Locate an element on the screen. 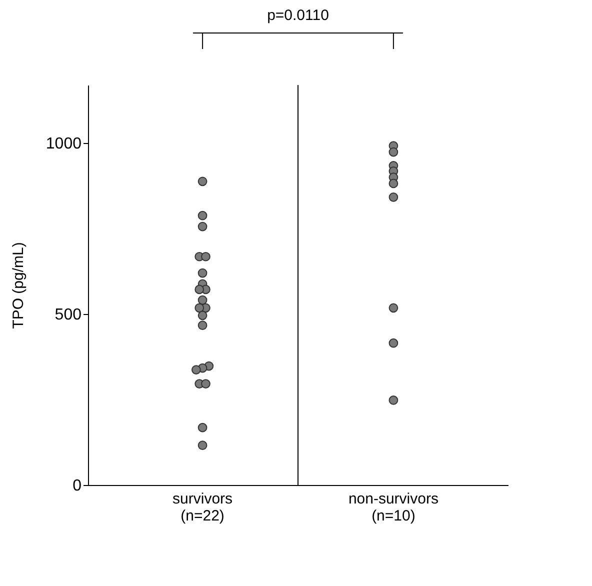 The width and height of the screenshot is (592, 586). x-tick-label: survivors (n=22) is located at coordinates (202, 507).